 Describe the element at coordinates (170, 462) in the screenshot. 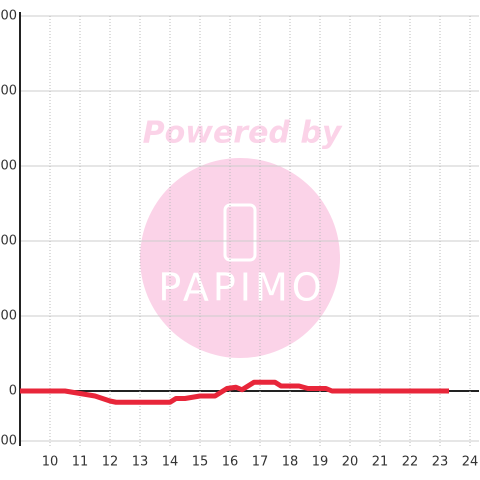

I see `x-tick-label: 14` at that location.